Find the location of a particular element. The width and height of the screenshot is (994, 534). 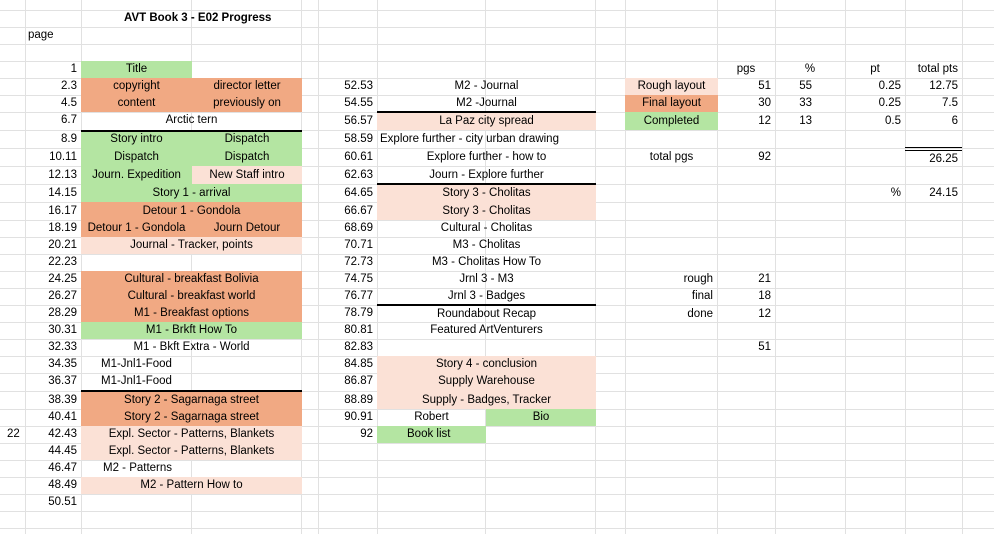

spread-entry: Journ. Expedition is located at coordinates (136, 175).